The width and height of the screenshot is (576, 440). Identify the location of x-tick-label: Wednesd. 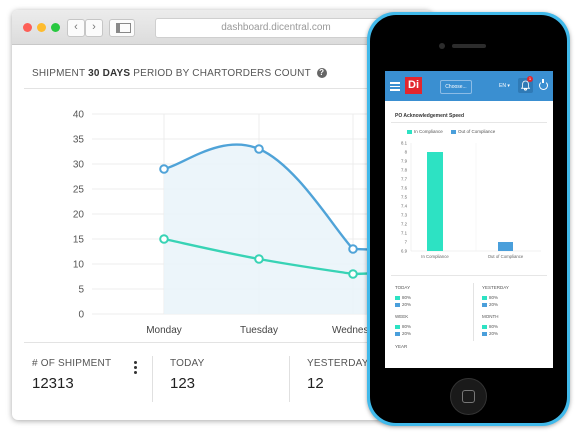
(353, 330).